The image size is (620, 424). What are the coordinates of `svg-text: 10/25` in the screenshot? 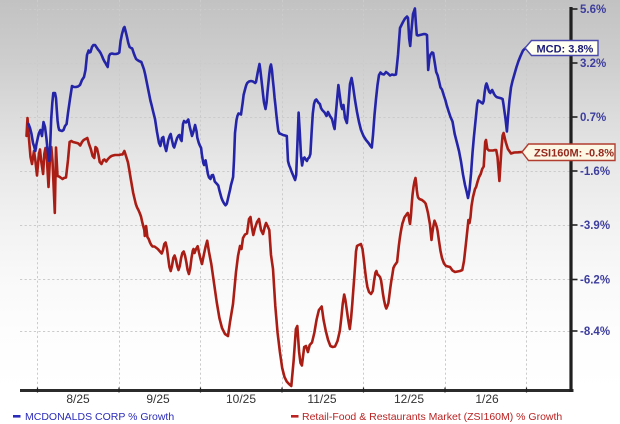 It's located at (241, 399).